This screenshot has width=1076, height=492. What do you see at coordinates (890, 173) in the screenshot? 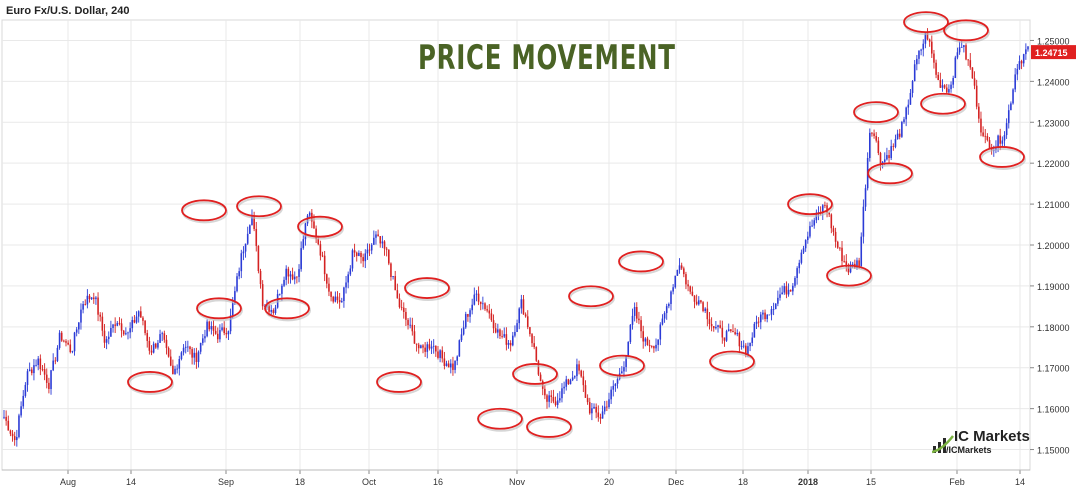
I see `swing-low-circle` at bounding box center [890, 173].